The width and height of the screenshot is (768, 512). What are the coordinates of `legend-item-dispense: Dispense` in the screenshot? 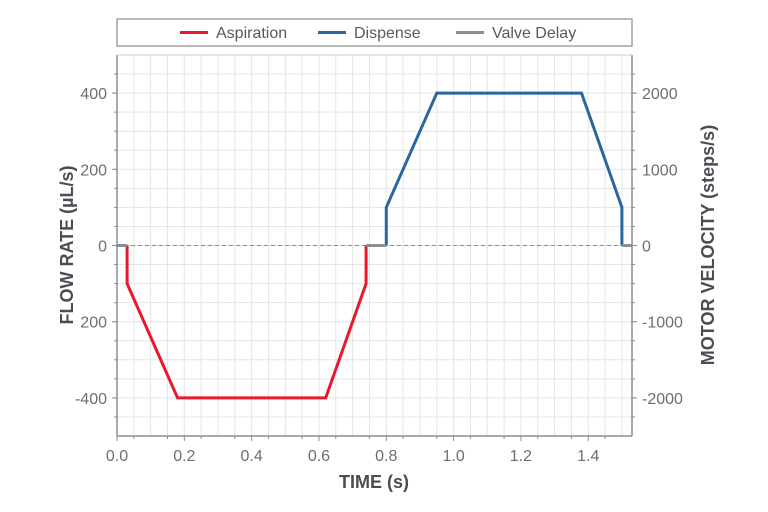 It's located at (369, 33).